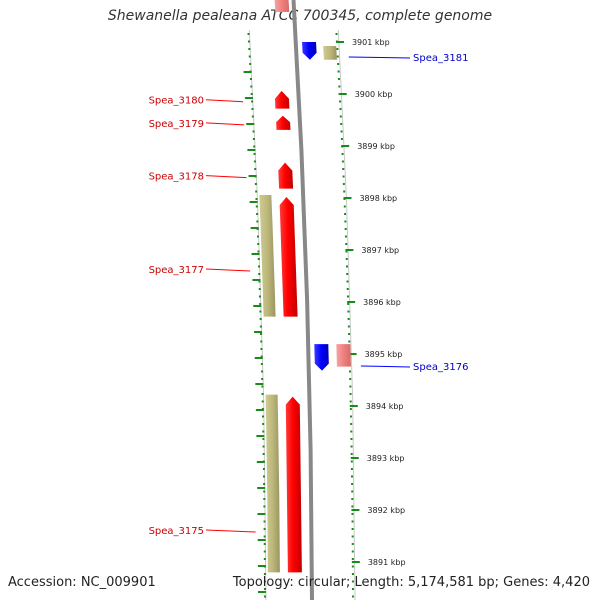  What do you see at coordinates (440, 58) in the screenshot?
I see `gene-label-reverse: Spea_3181` at bounding box center [440, 58].